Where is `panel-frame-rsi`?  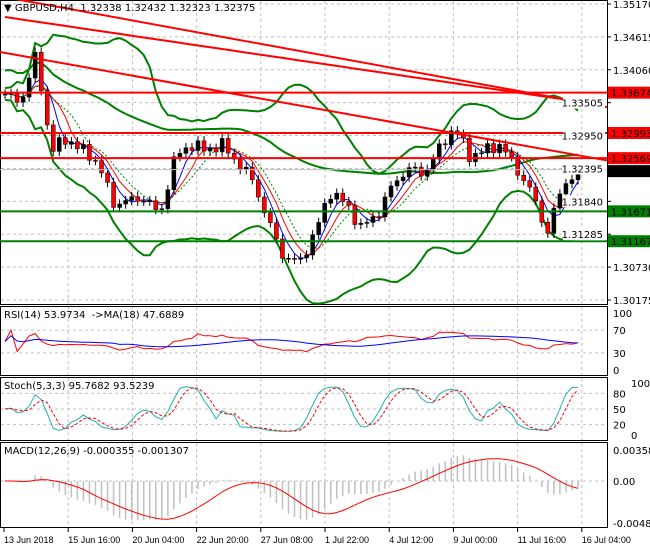 panel-frame-rsi is located at coordinates (304, 341).